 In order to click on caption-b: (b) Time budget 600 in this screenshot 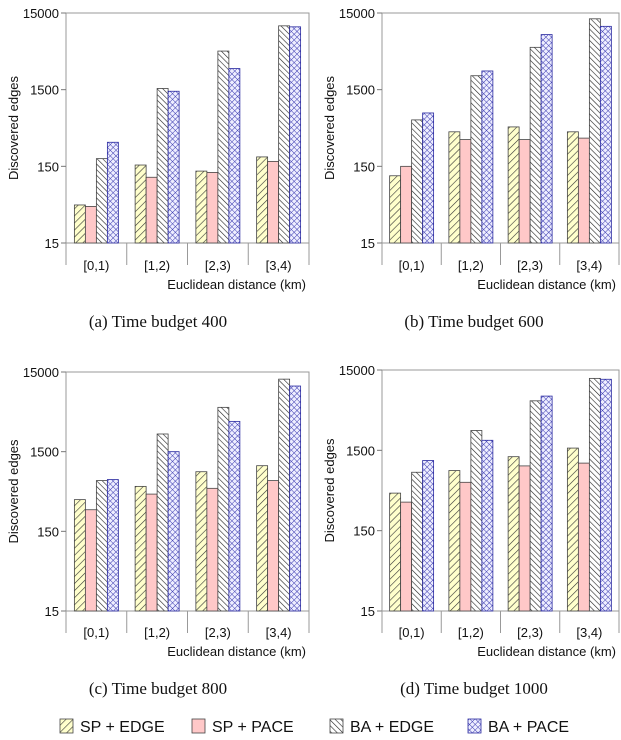, I will do `click(473, 321)`.